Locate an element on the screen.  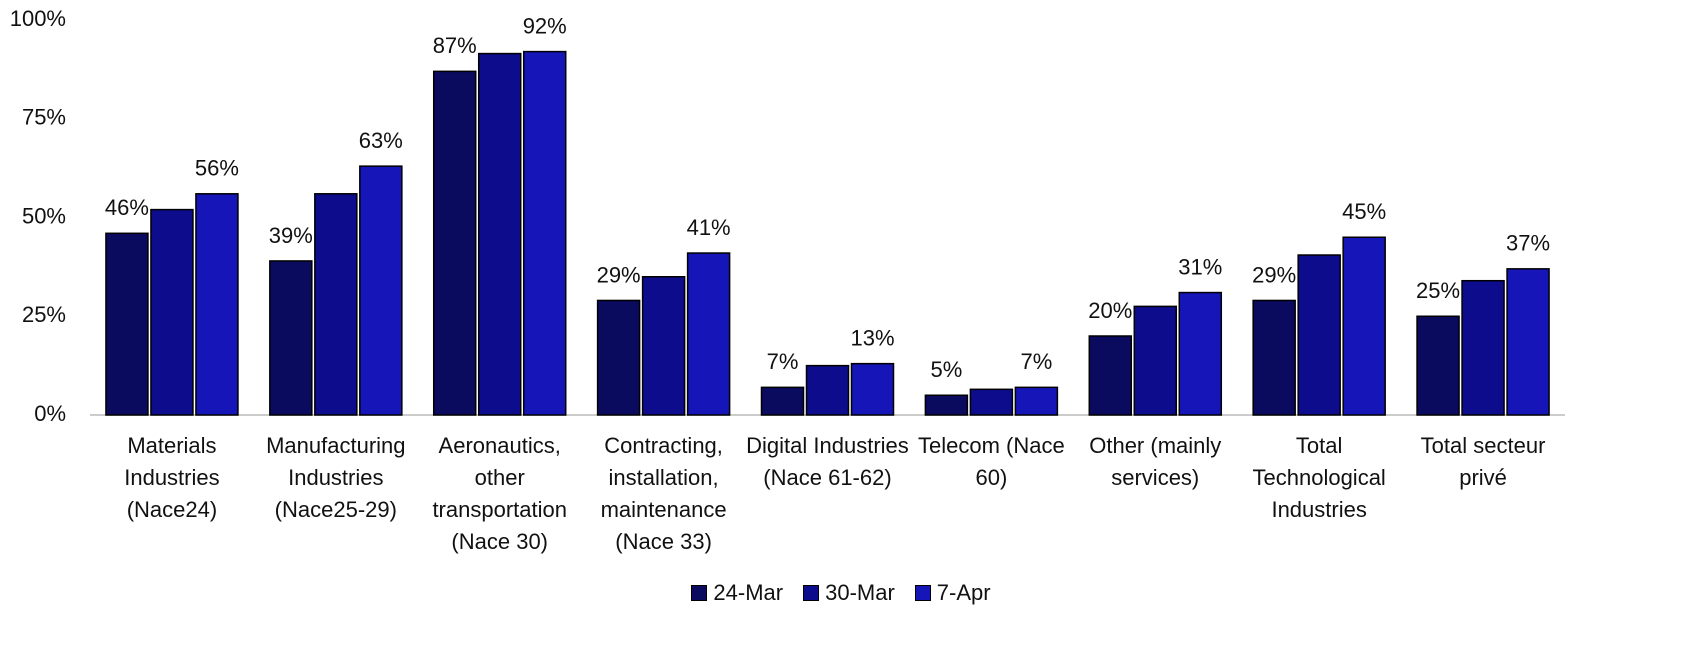
y-tick-label: 75% is located at coordinates (44, 117).